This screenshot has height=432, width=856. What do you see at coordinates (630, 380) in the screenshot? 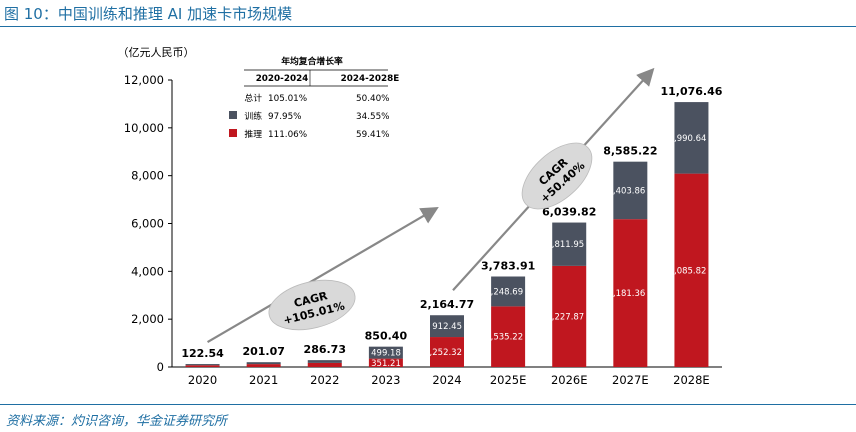
I see `x-tick-label: 2027E` at bounding box center [630, 380].